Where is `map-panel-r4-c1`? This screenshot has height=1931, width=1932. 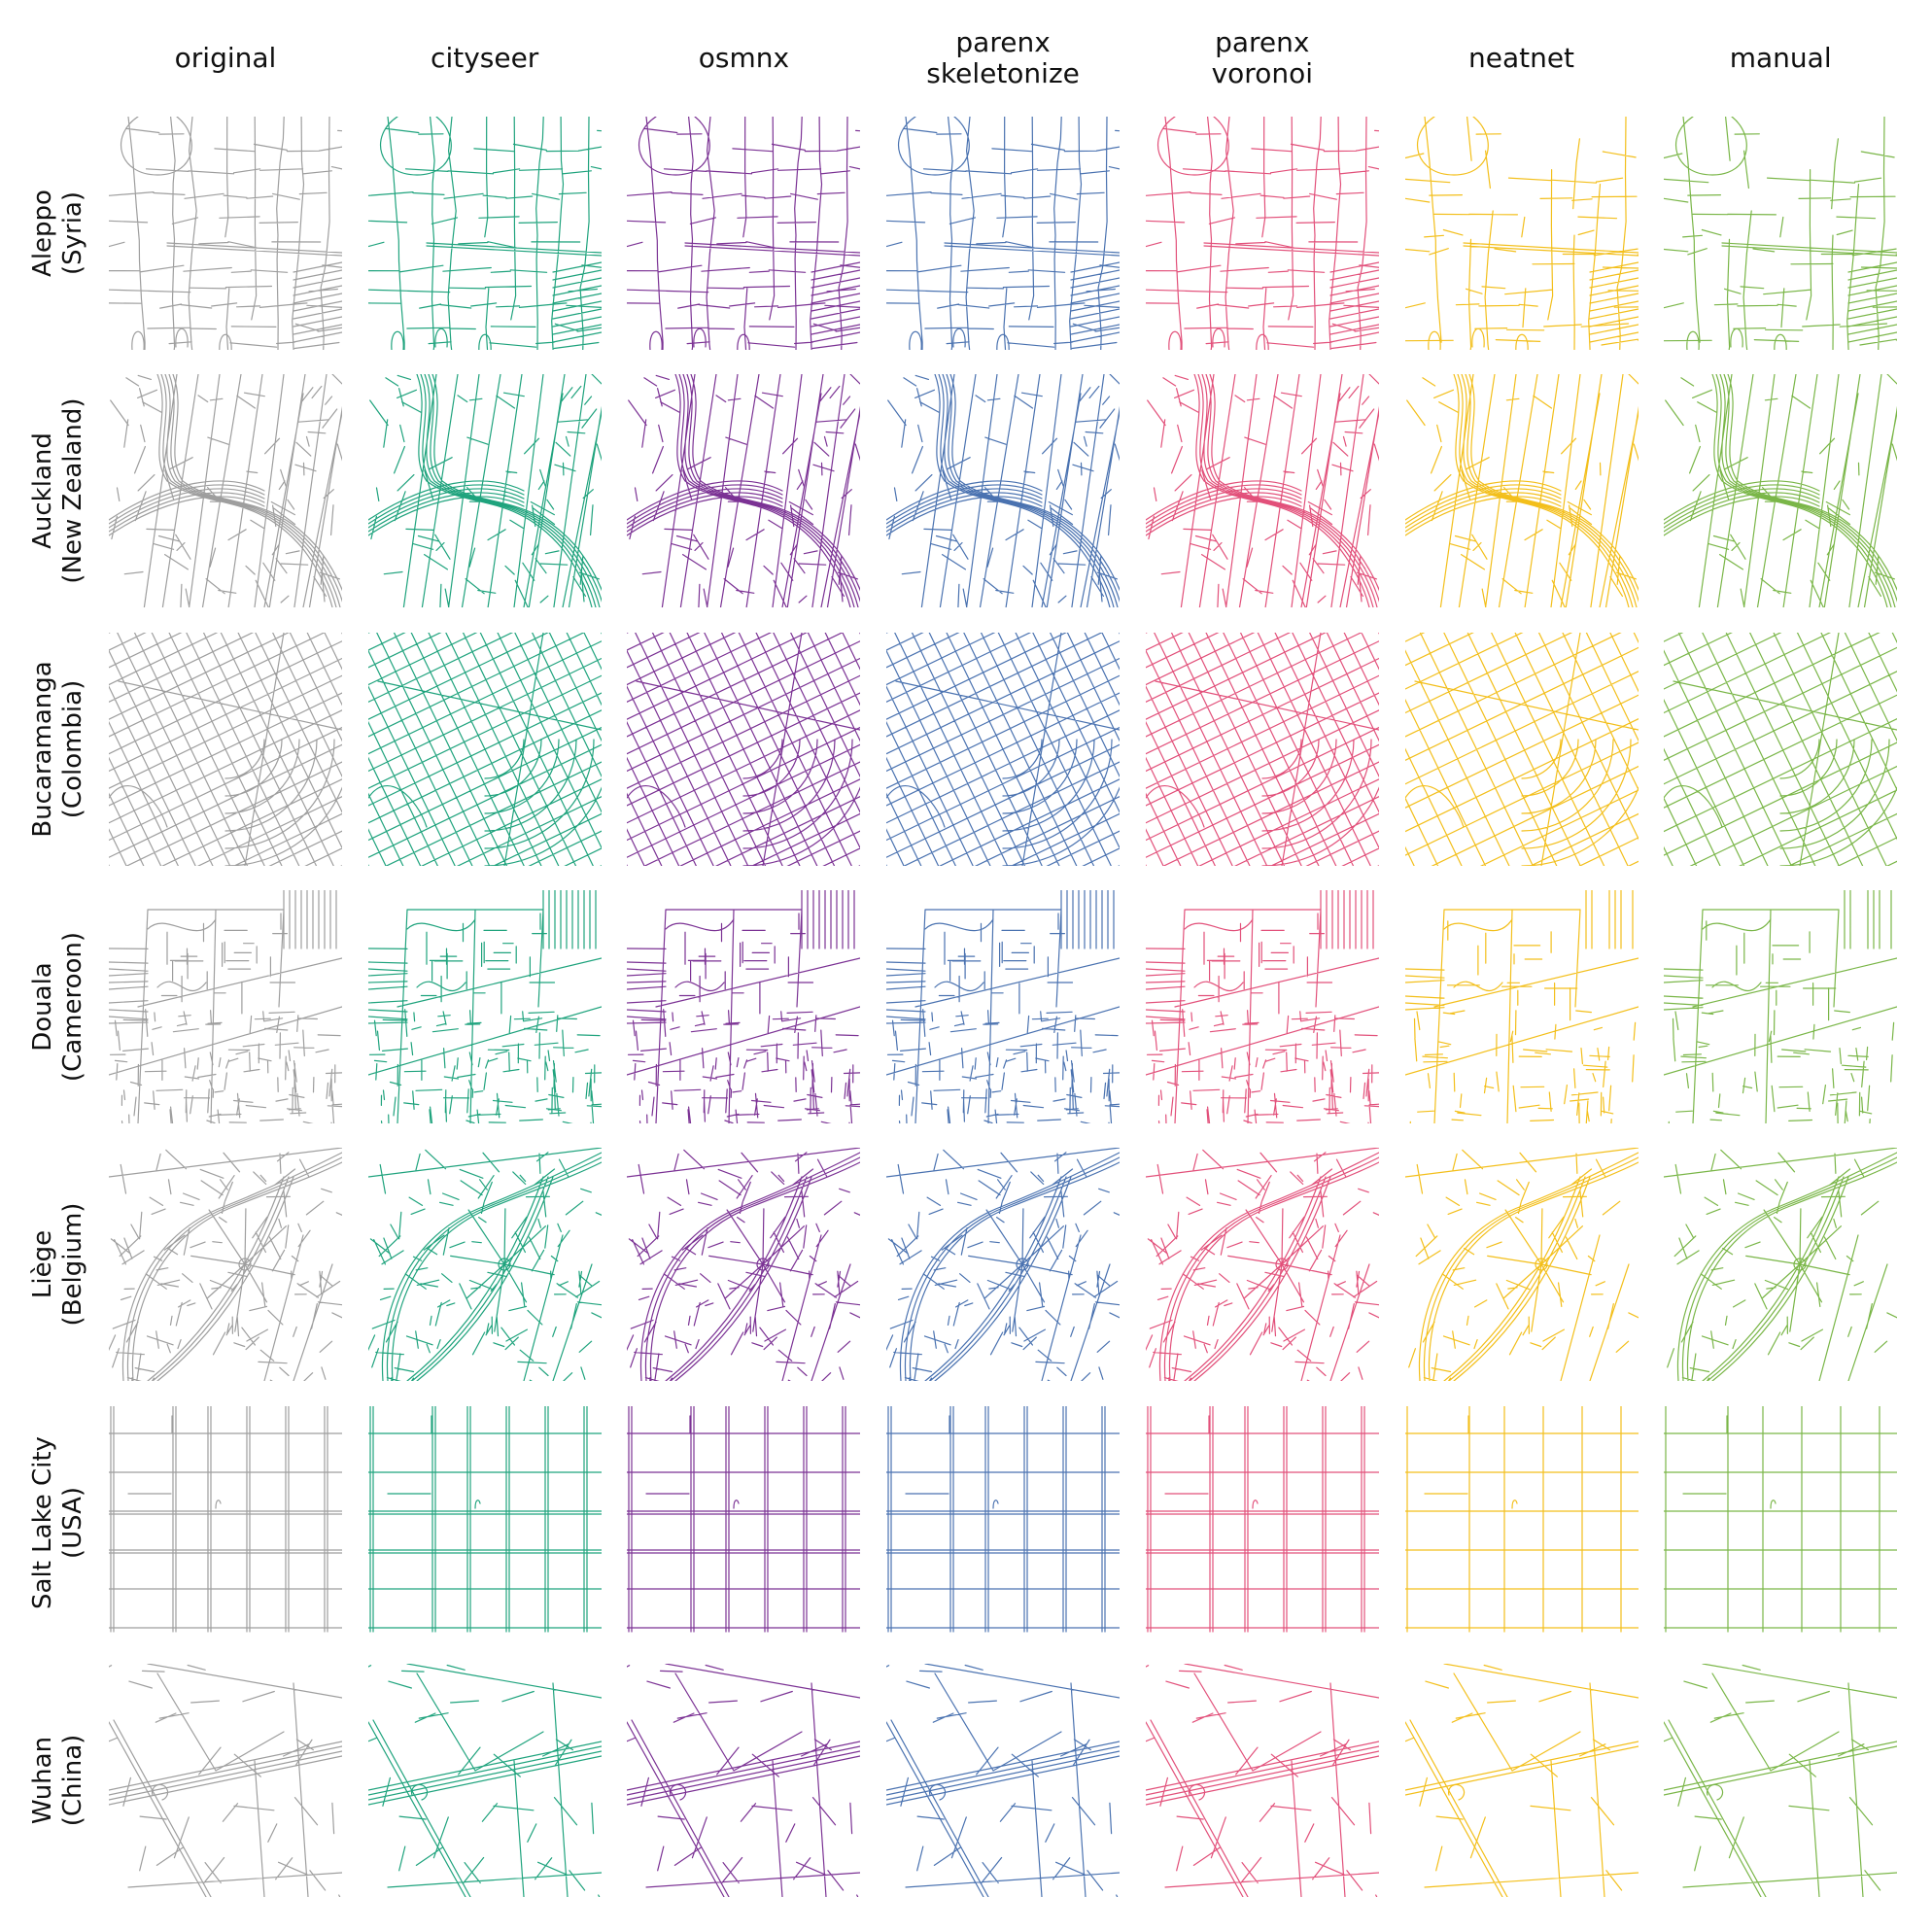 map-panel-r4-c1 is located at coordinates (484, 1265).